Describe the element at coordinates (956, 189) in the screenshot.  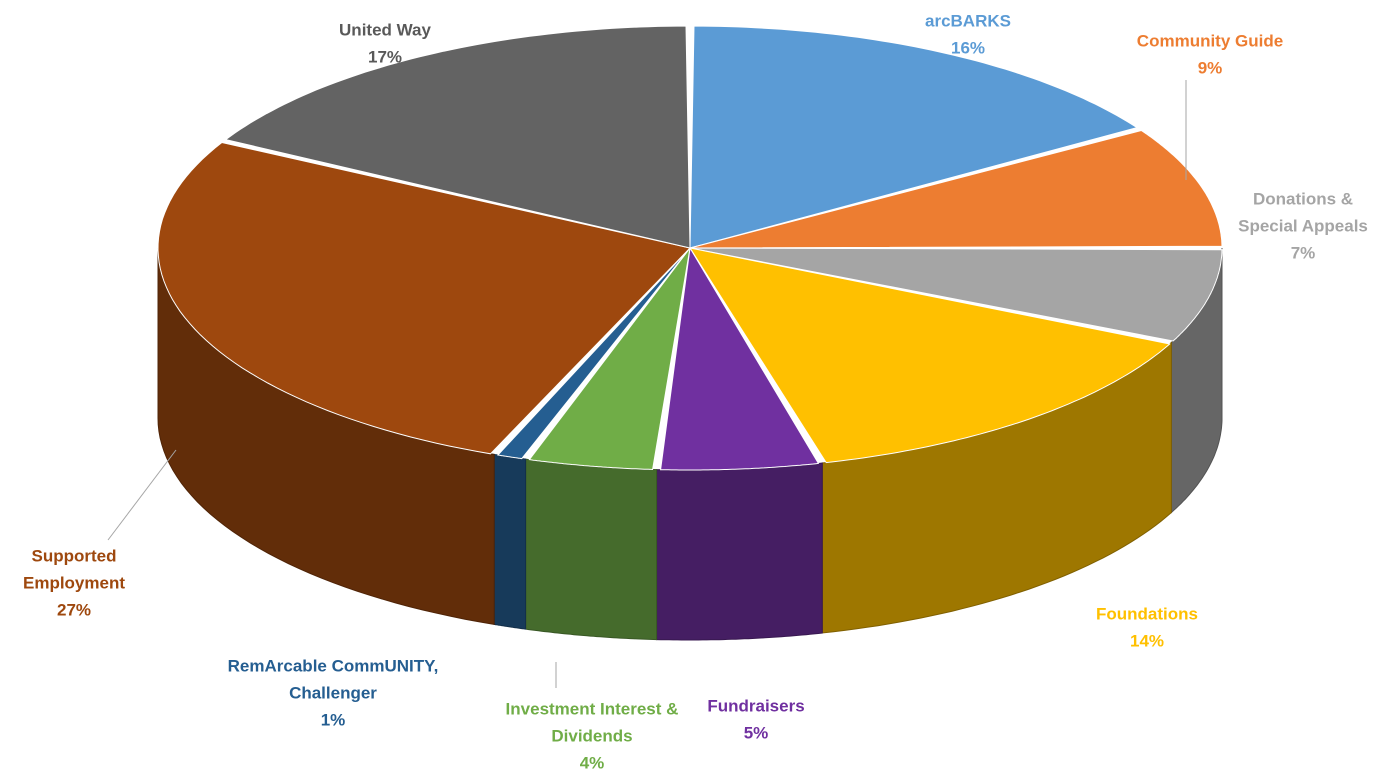
I see `slice-community-guide` at that location.